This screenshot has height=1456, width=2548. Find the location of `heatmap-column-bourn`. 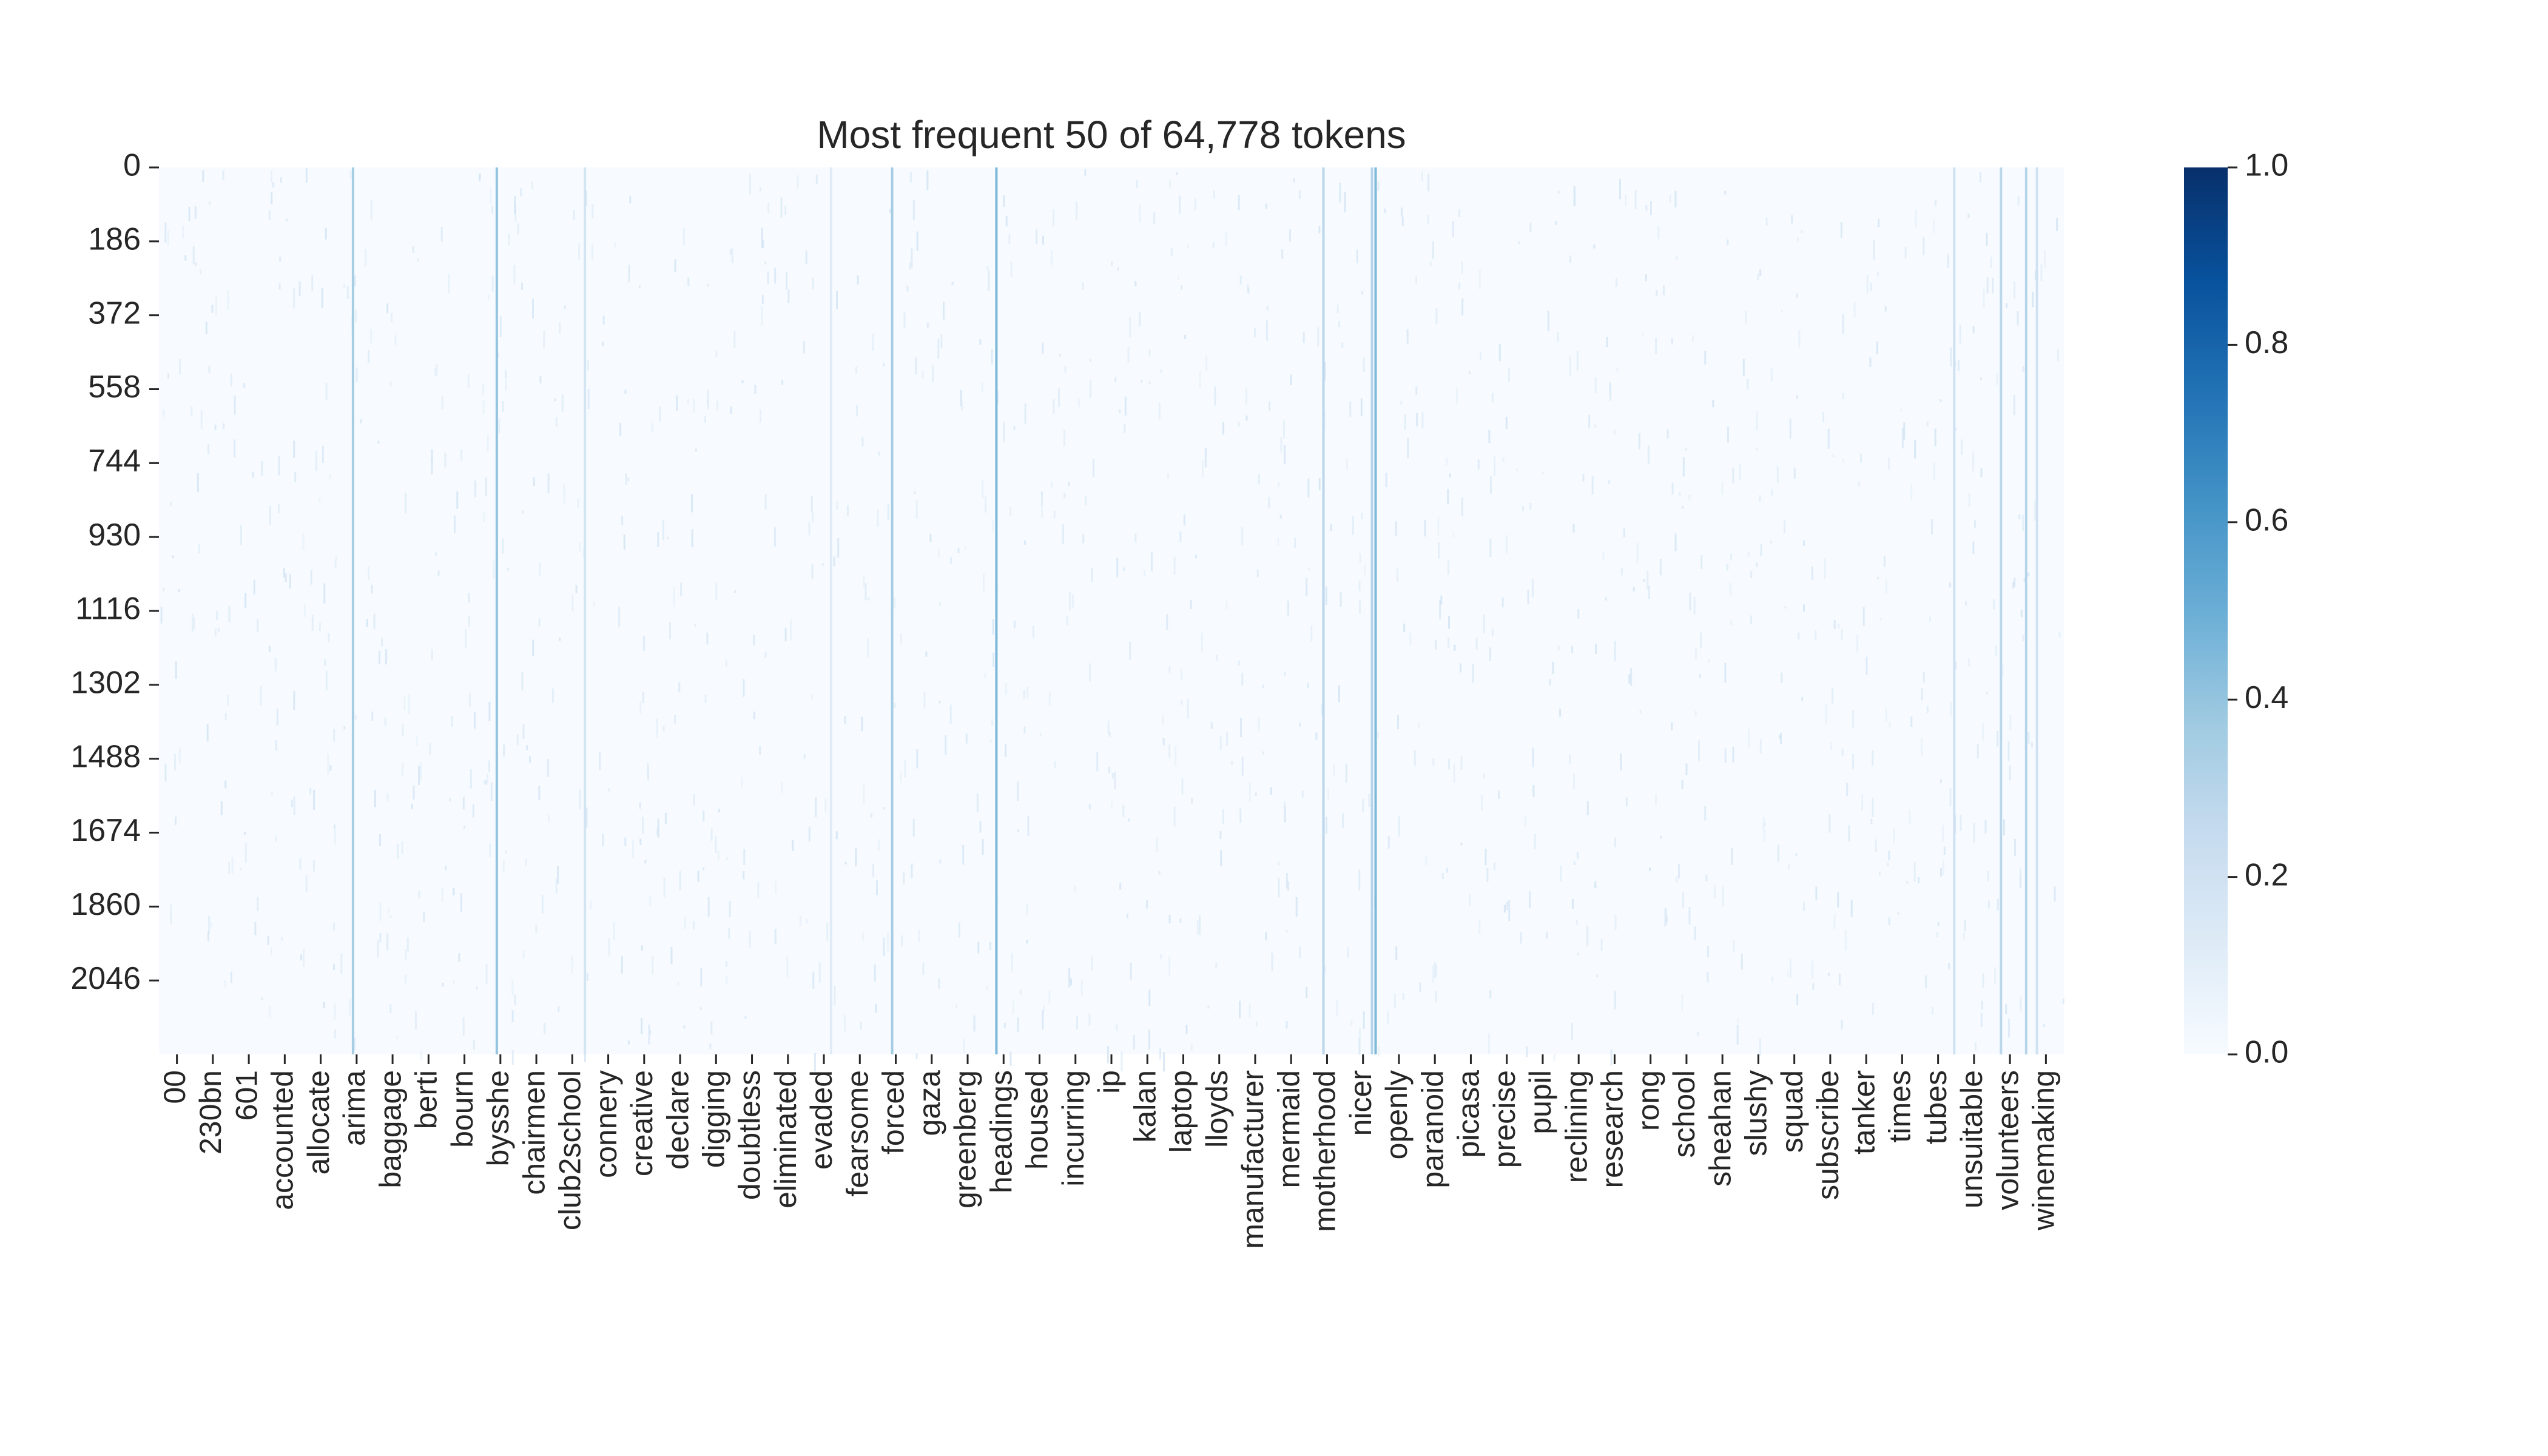

heatmap-column-bourn is located at coordinates (496, 610).